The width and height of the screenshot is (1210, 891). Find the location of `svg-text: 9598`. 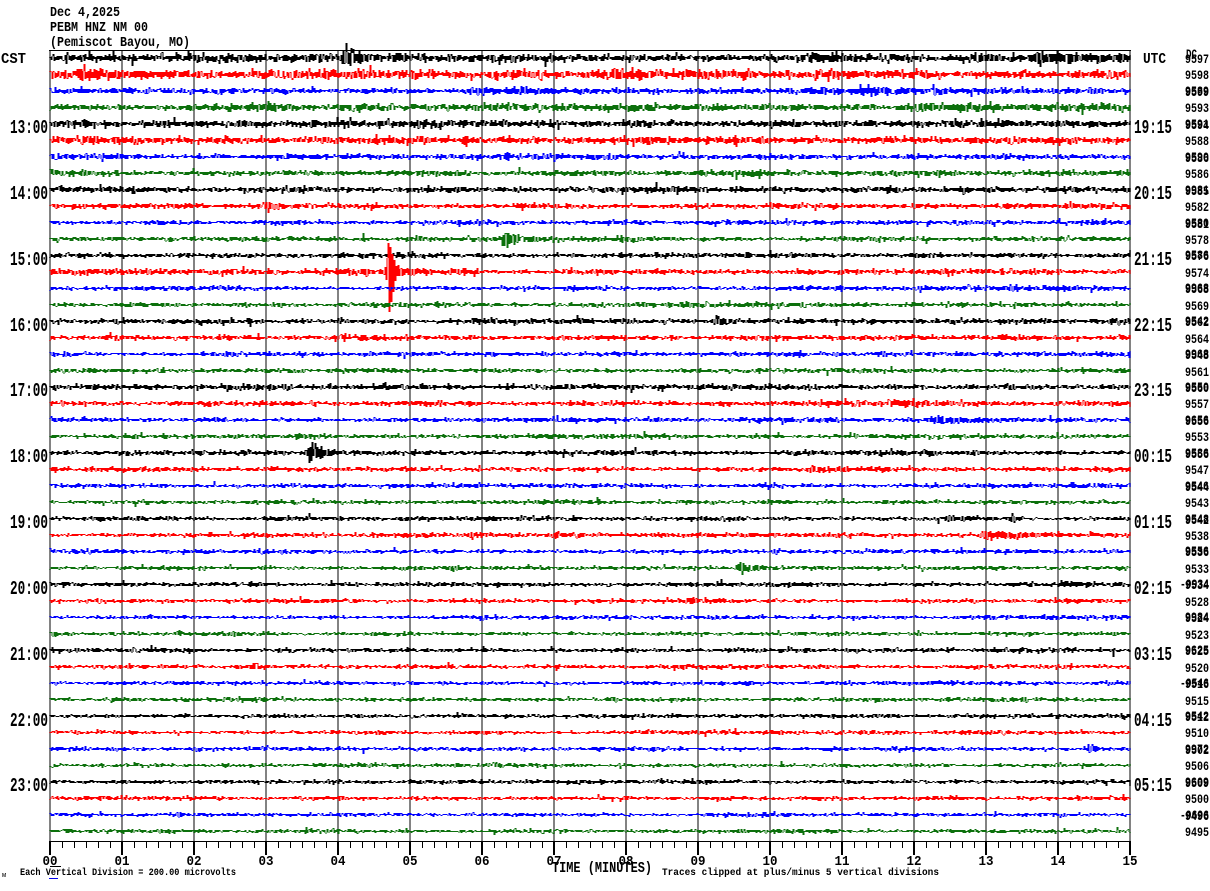

svg-text: 9598 is located at coordinates (1197, 75).